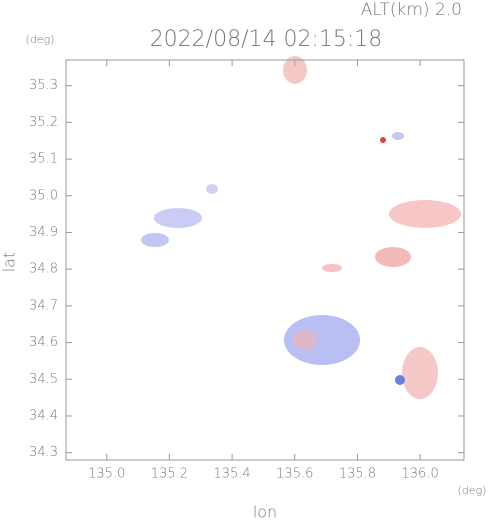  Describe the element at coordinates (43, 452) in the screenshot. I see `y-tick-label: 34.3` at that location.